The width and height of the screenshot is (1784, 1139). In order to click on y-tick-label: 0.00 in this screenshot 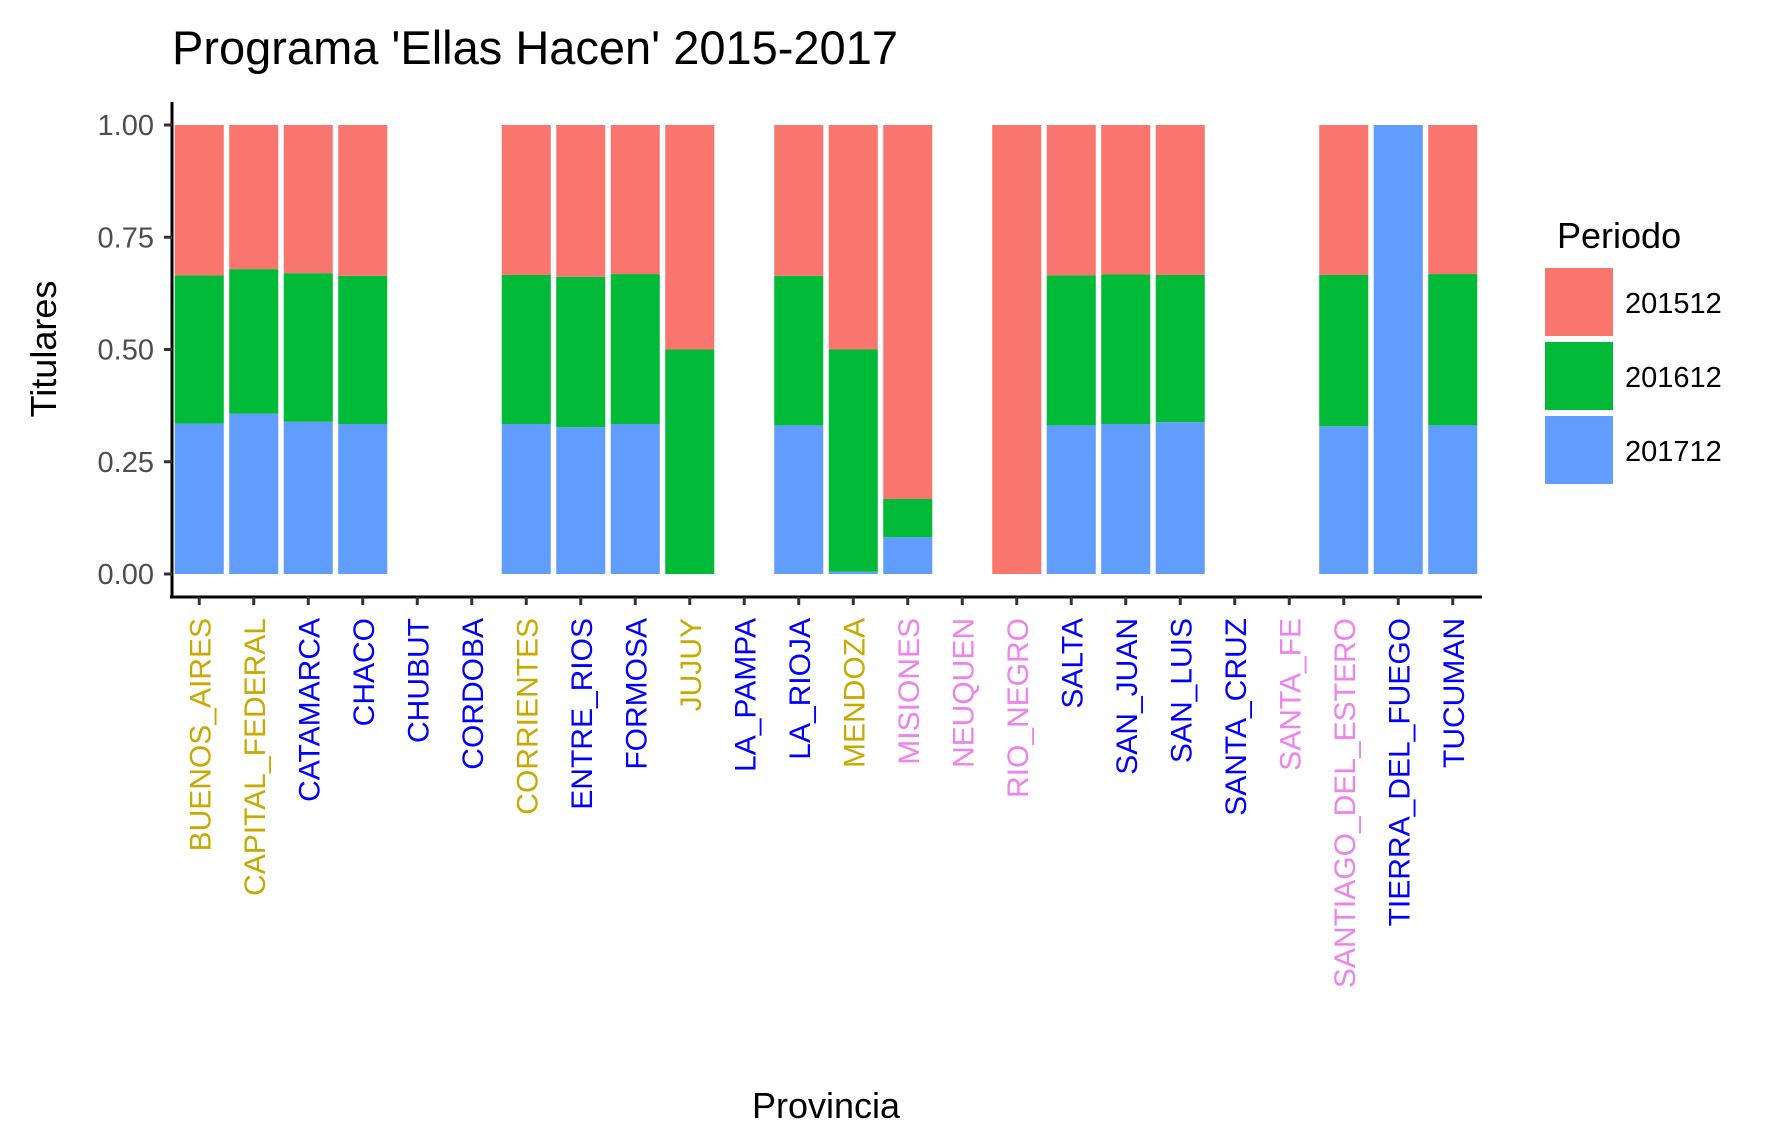, I will do `click(126, 575)`.